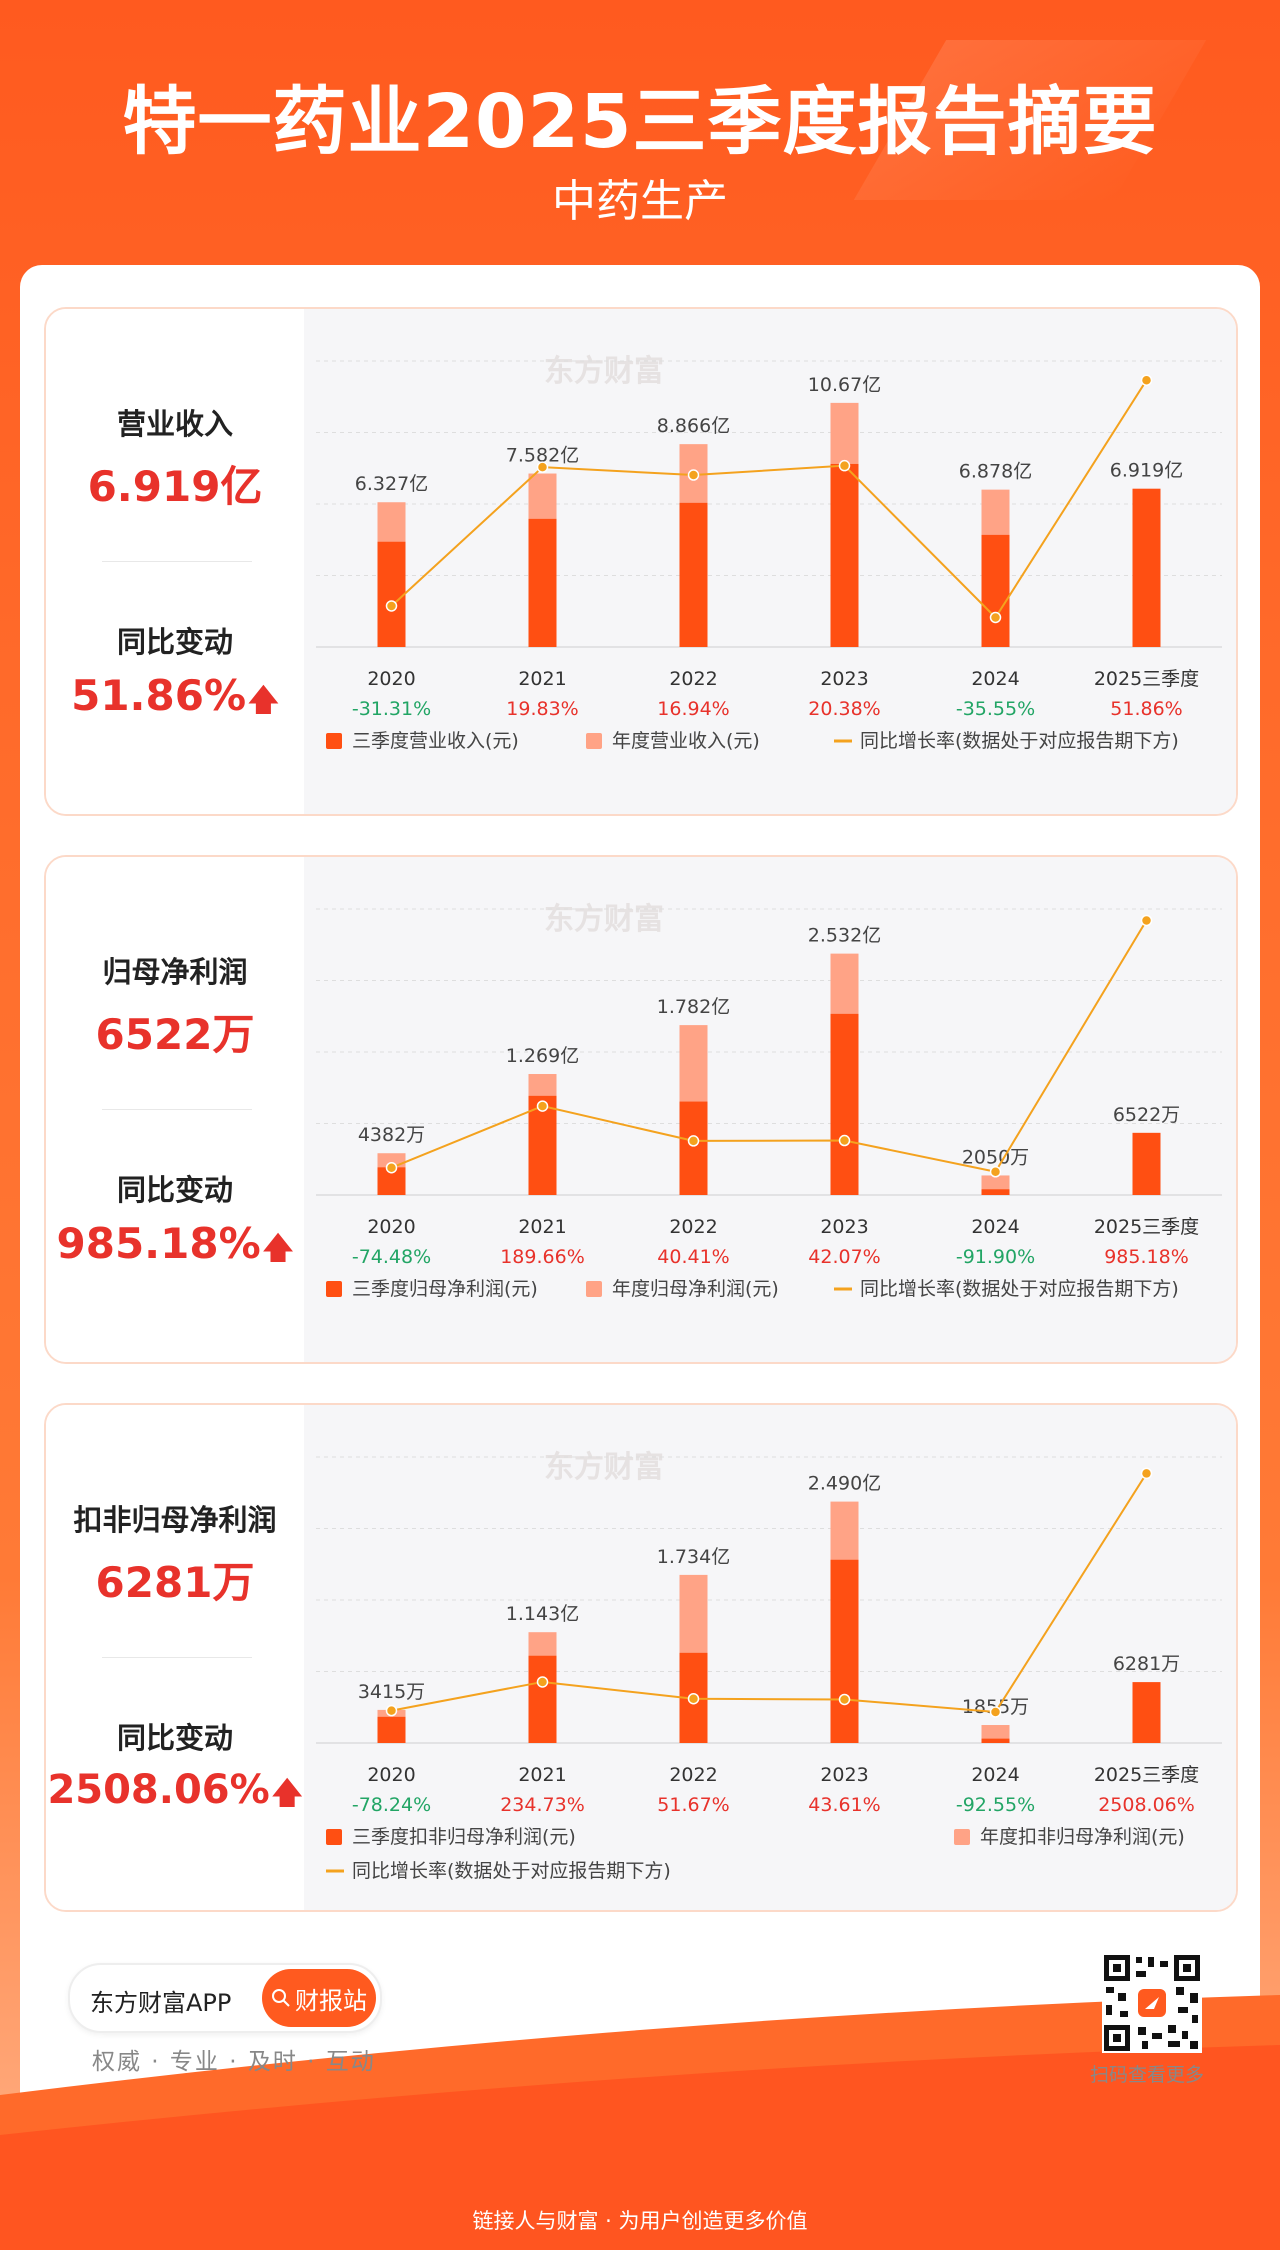 This screenshot has height=2250, width=1280. I want to click on page-subtitle: 中药生产, so click(640, 201).